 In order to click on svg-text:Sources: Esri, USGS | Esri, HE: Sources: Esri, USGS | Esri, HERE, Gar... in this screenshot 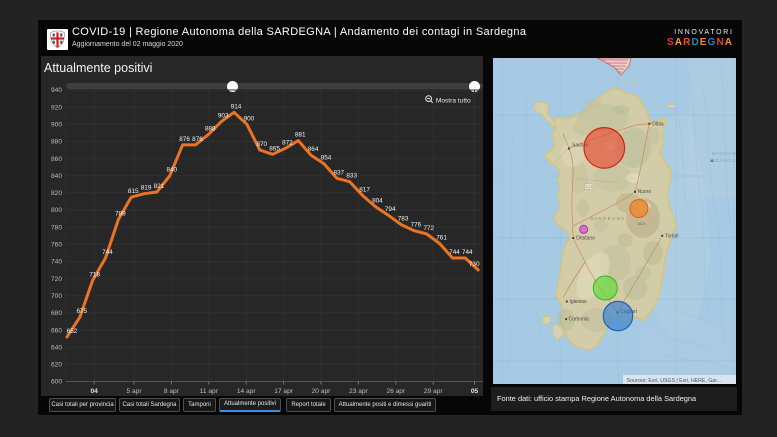, I will do `click(674, 381)`.